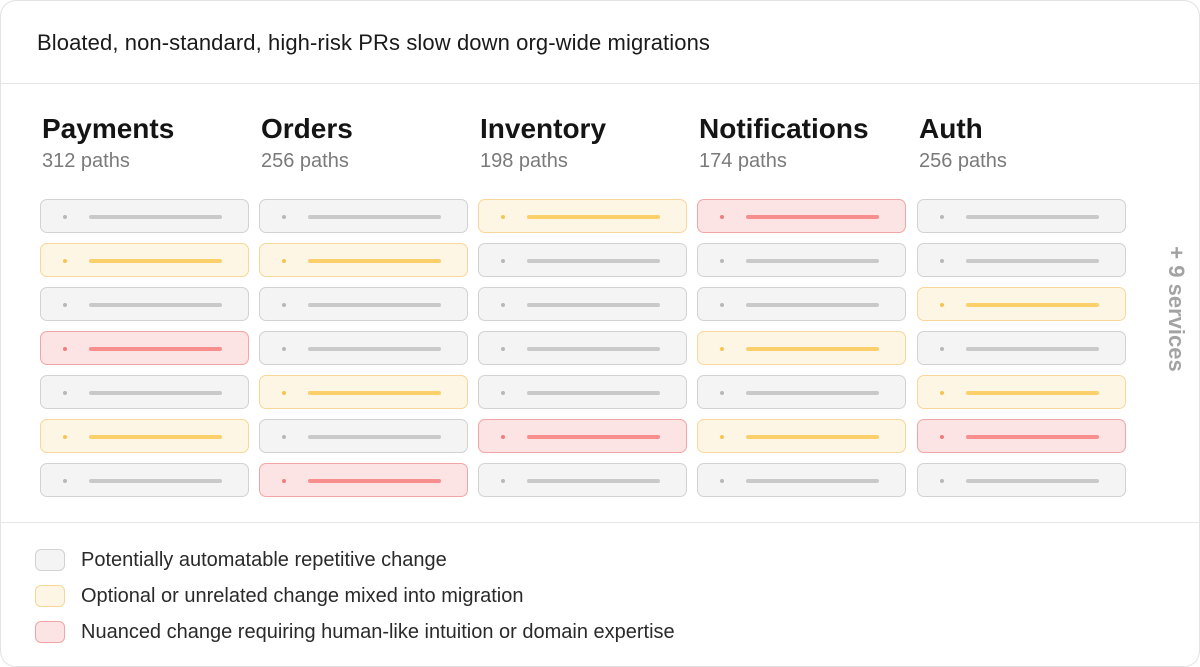  I want to click on service-name: Orders, so click(307, 128).